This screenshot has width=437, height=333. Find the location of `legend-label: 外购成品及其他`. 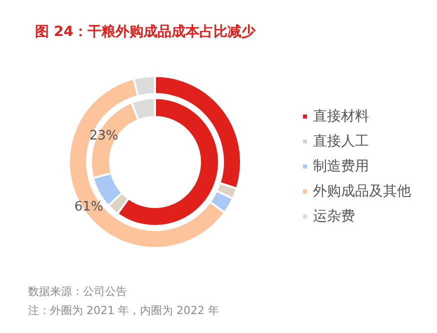

legend-label: 外购成品及其他 is located at coordinates (362, 192).